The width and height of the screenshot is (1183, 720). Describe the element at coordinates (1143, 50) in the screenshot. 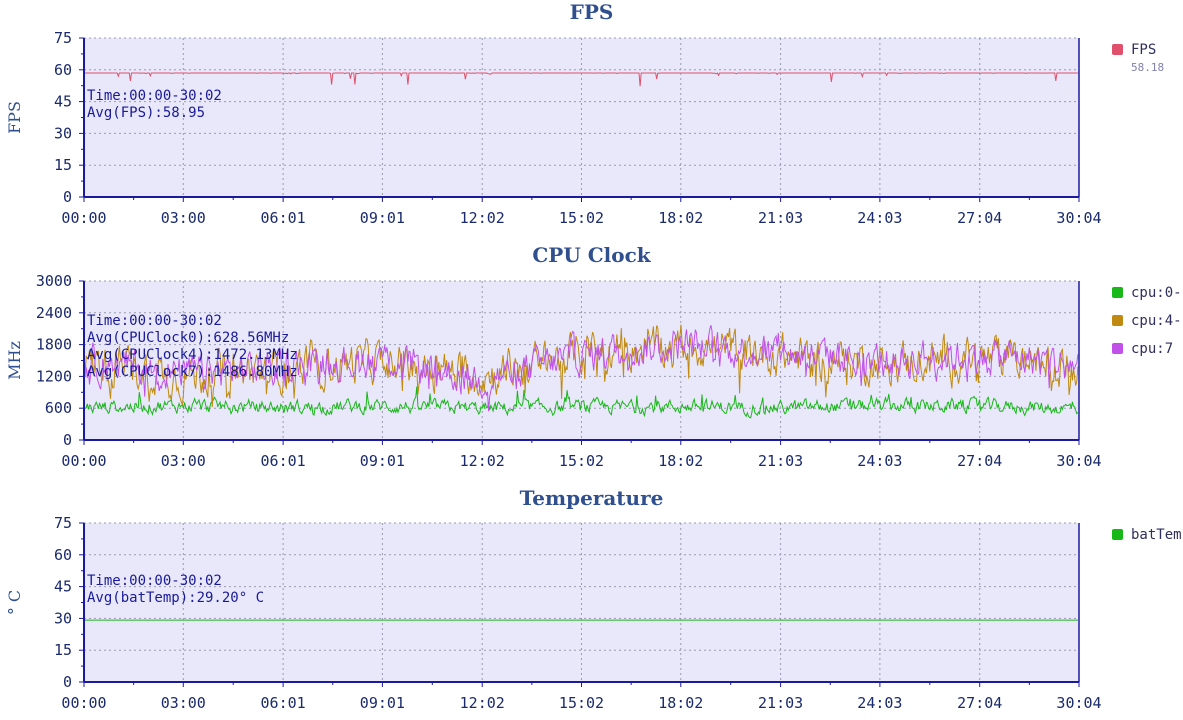

I see `legend-label: FPS` at that location.